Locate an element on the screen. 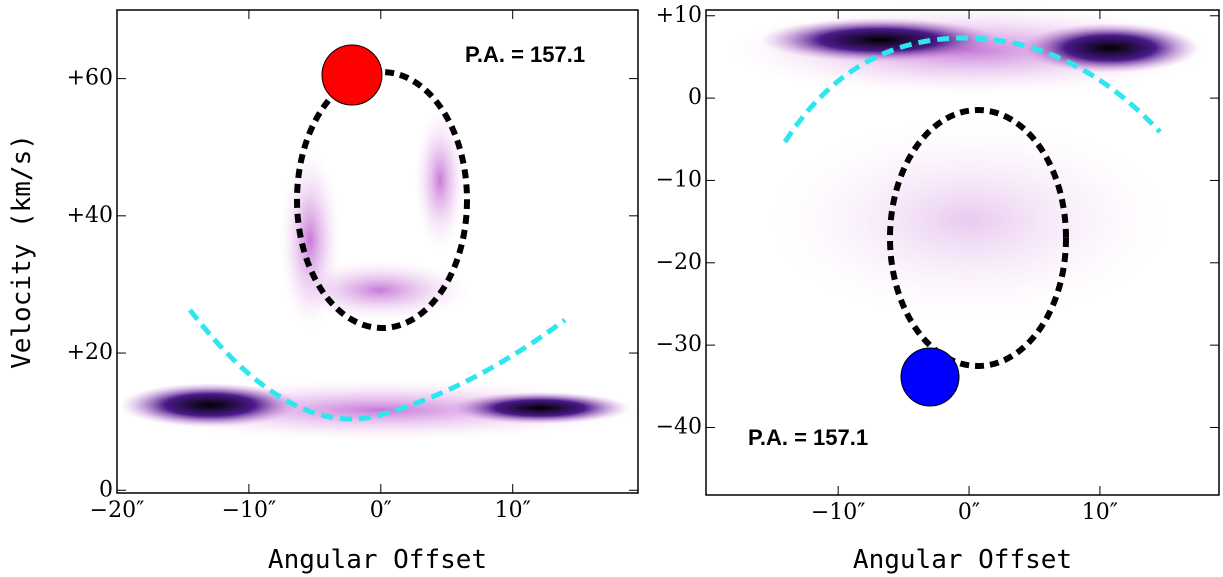 The height and width of the screenshot is (577, 1223). y-tick-label: +20 is located at coordinates (90, 352).